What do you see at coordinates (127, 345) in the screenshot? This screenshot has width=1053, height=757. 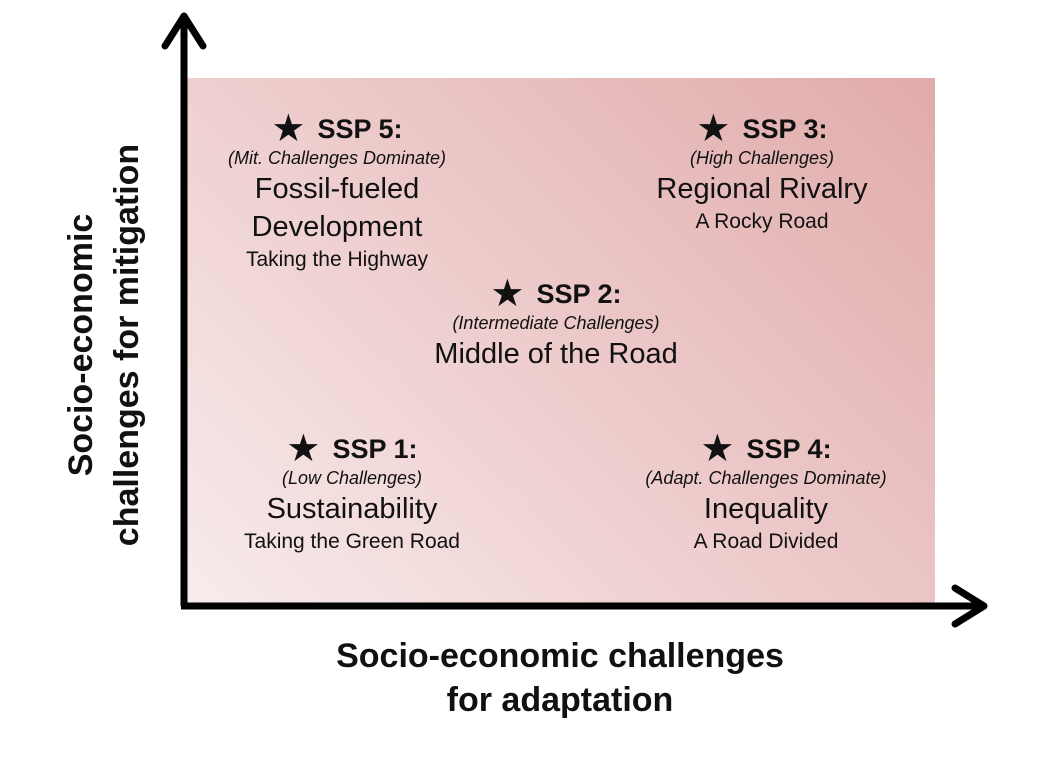 I see `y-axis-label-line2: challenges for mitigation` at bounding box center [127, 345].